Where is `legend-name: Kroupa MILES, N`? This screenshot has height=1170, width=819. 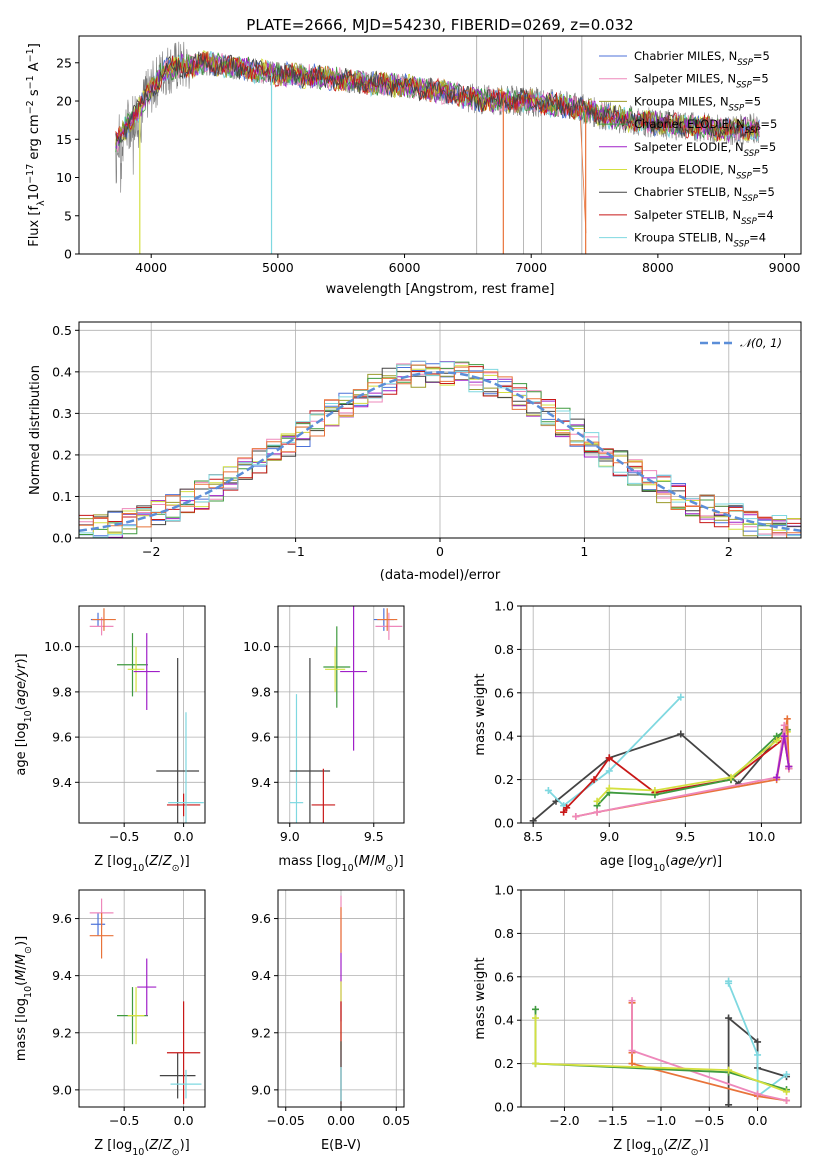
legend-name: Kroupa MILES, N is located at coordinates (681, 101).